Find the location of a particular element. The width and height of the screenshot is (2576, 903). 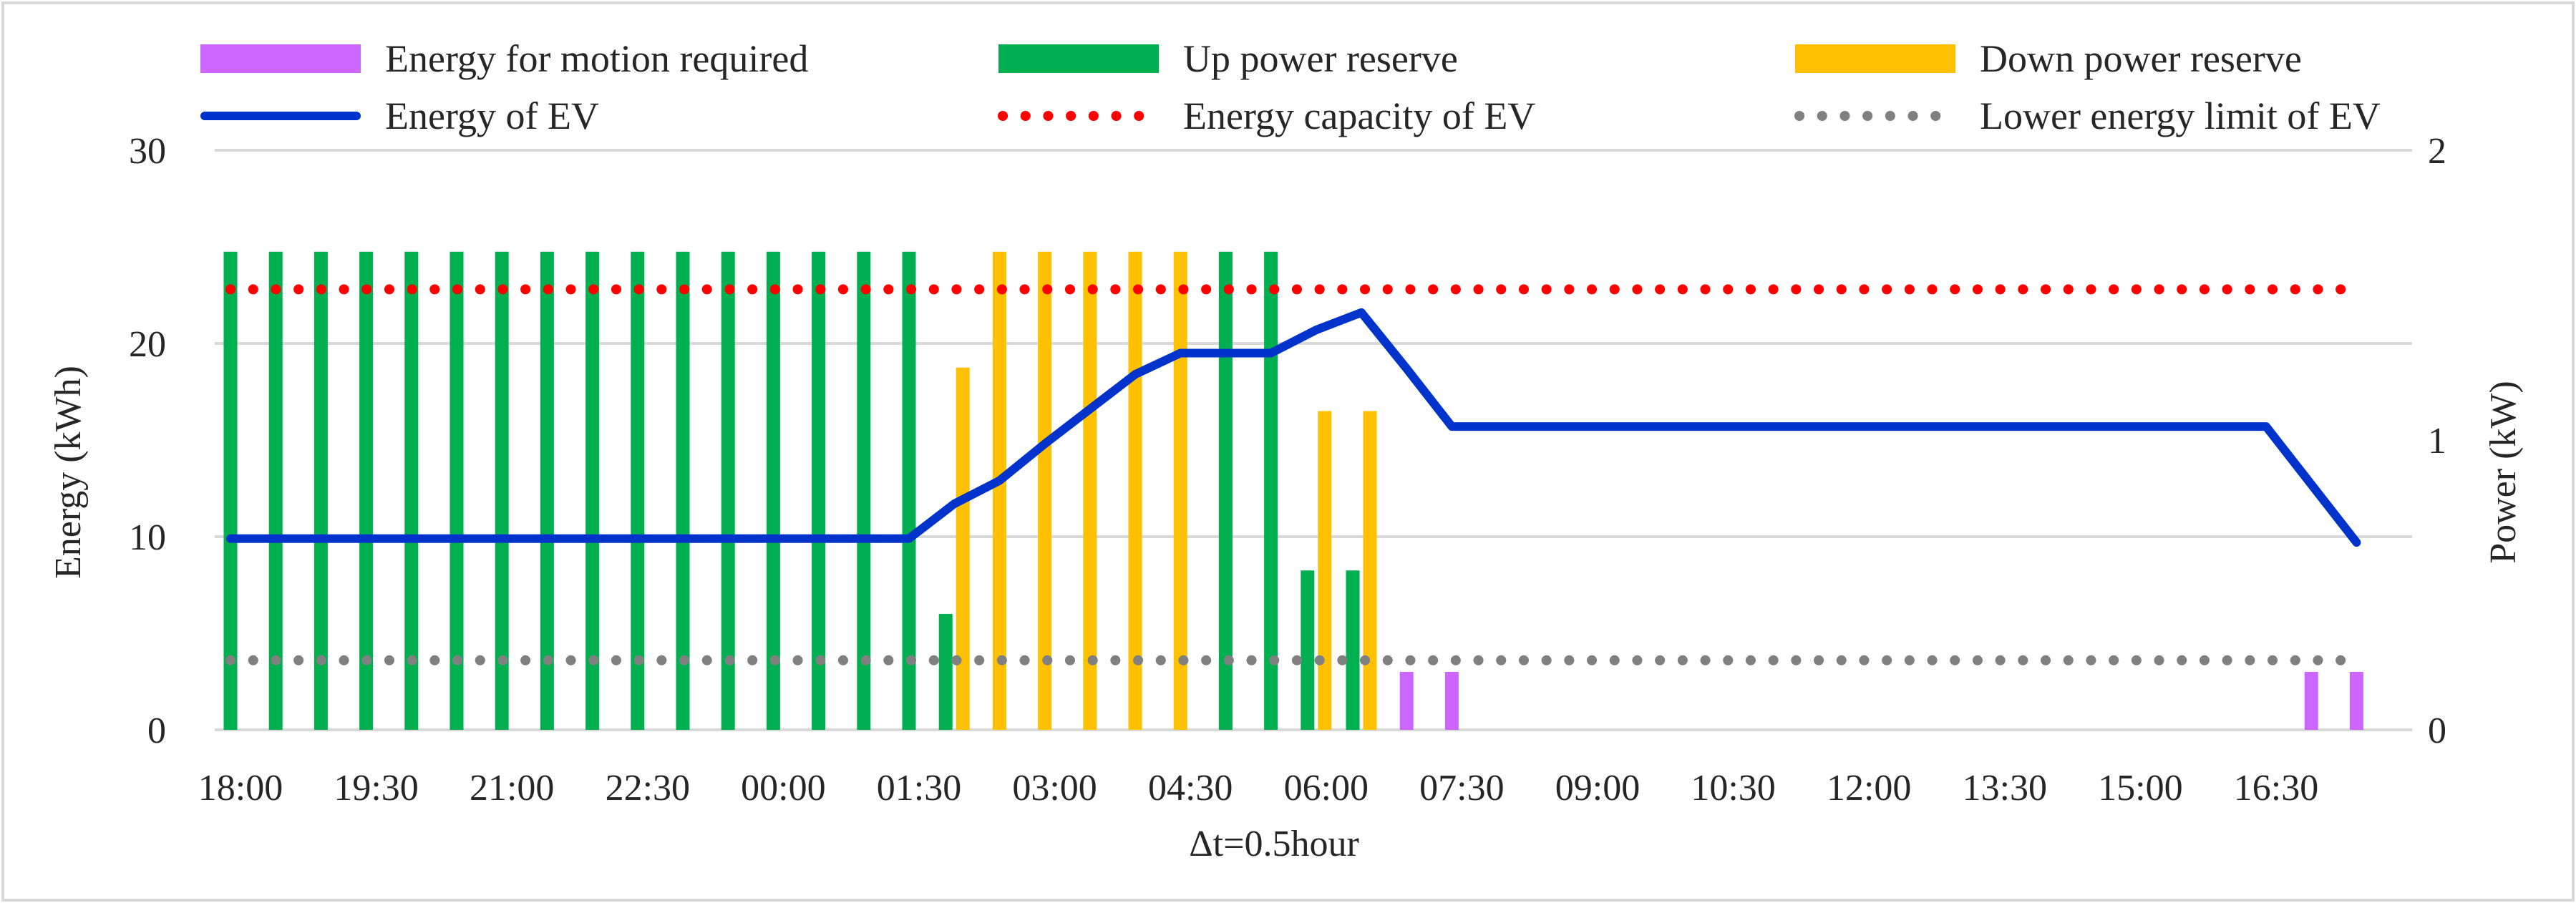

left-axis-title: Energy (kWh) is located at coordinates (68, 472).